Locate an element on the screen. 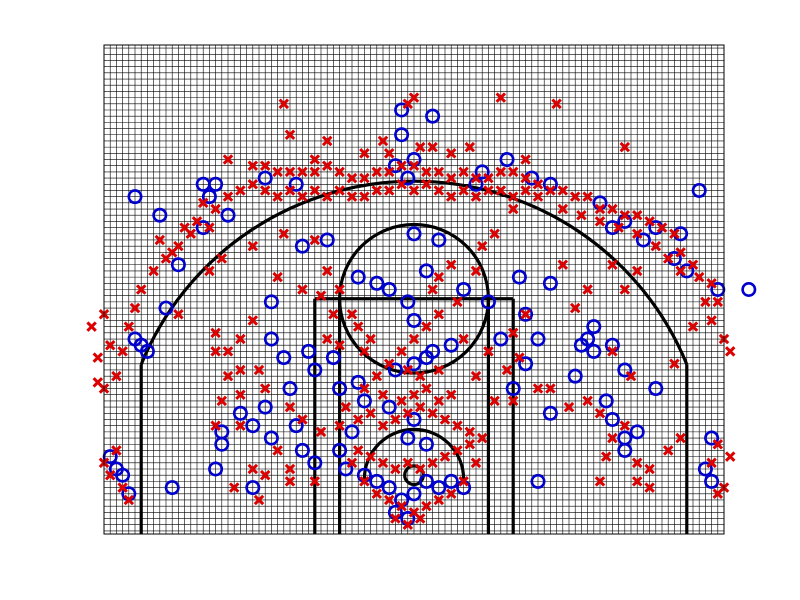  free-throw-circle is located at coordinates (414, 298).